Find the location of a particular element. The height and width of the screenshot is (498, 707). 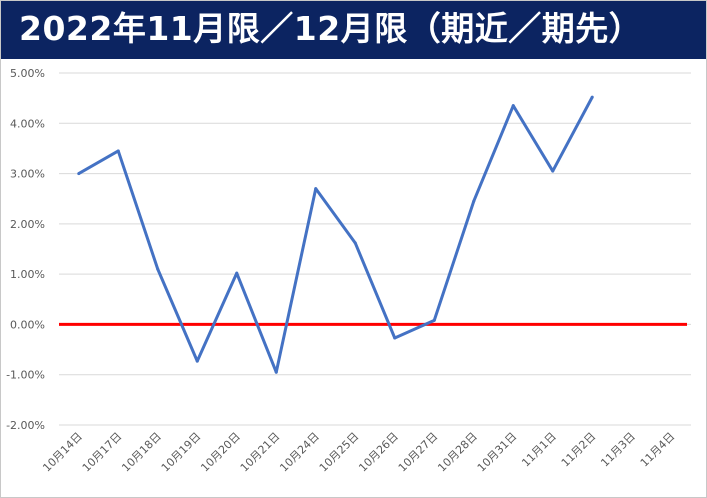

x-tick-label: 10月31日 is located at coordinates (497, 452).